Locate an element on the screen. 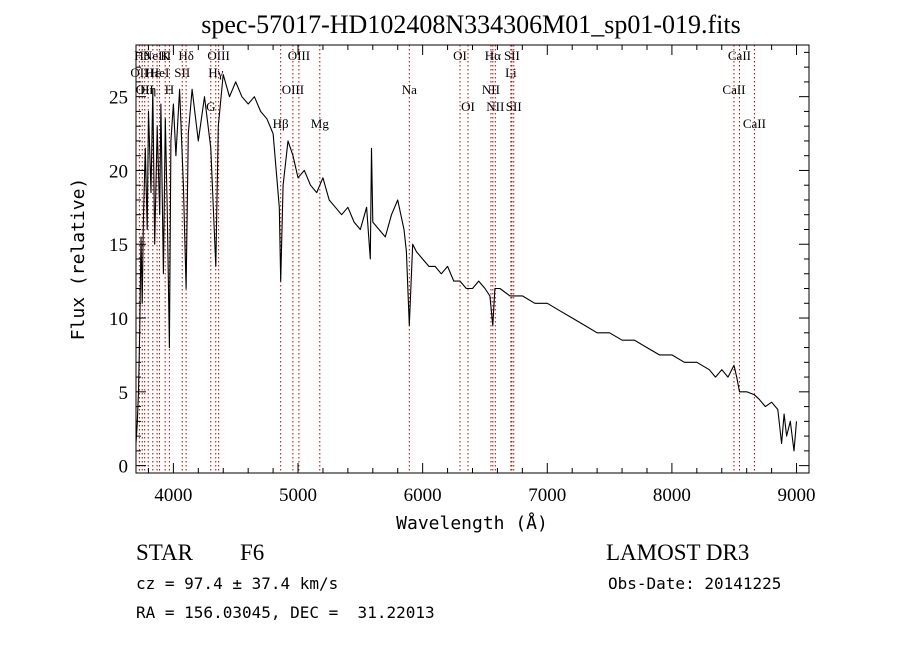  y-tick-label: 25 is located at coordinates (118, 98).